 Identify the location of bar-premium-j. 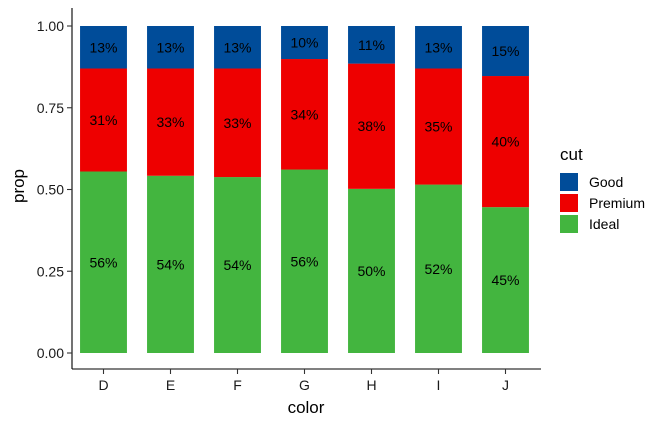
(505, 142).